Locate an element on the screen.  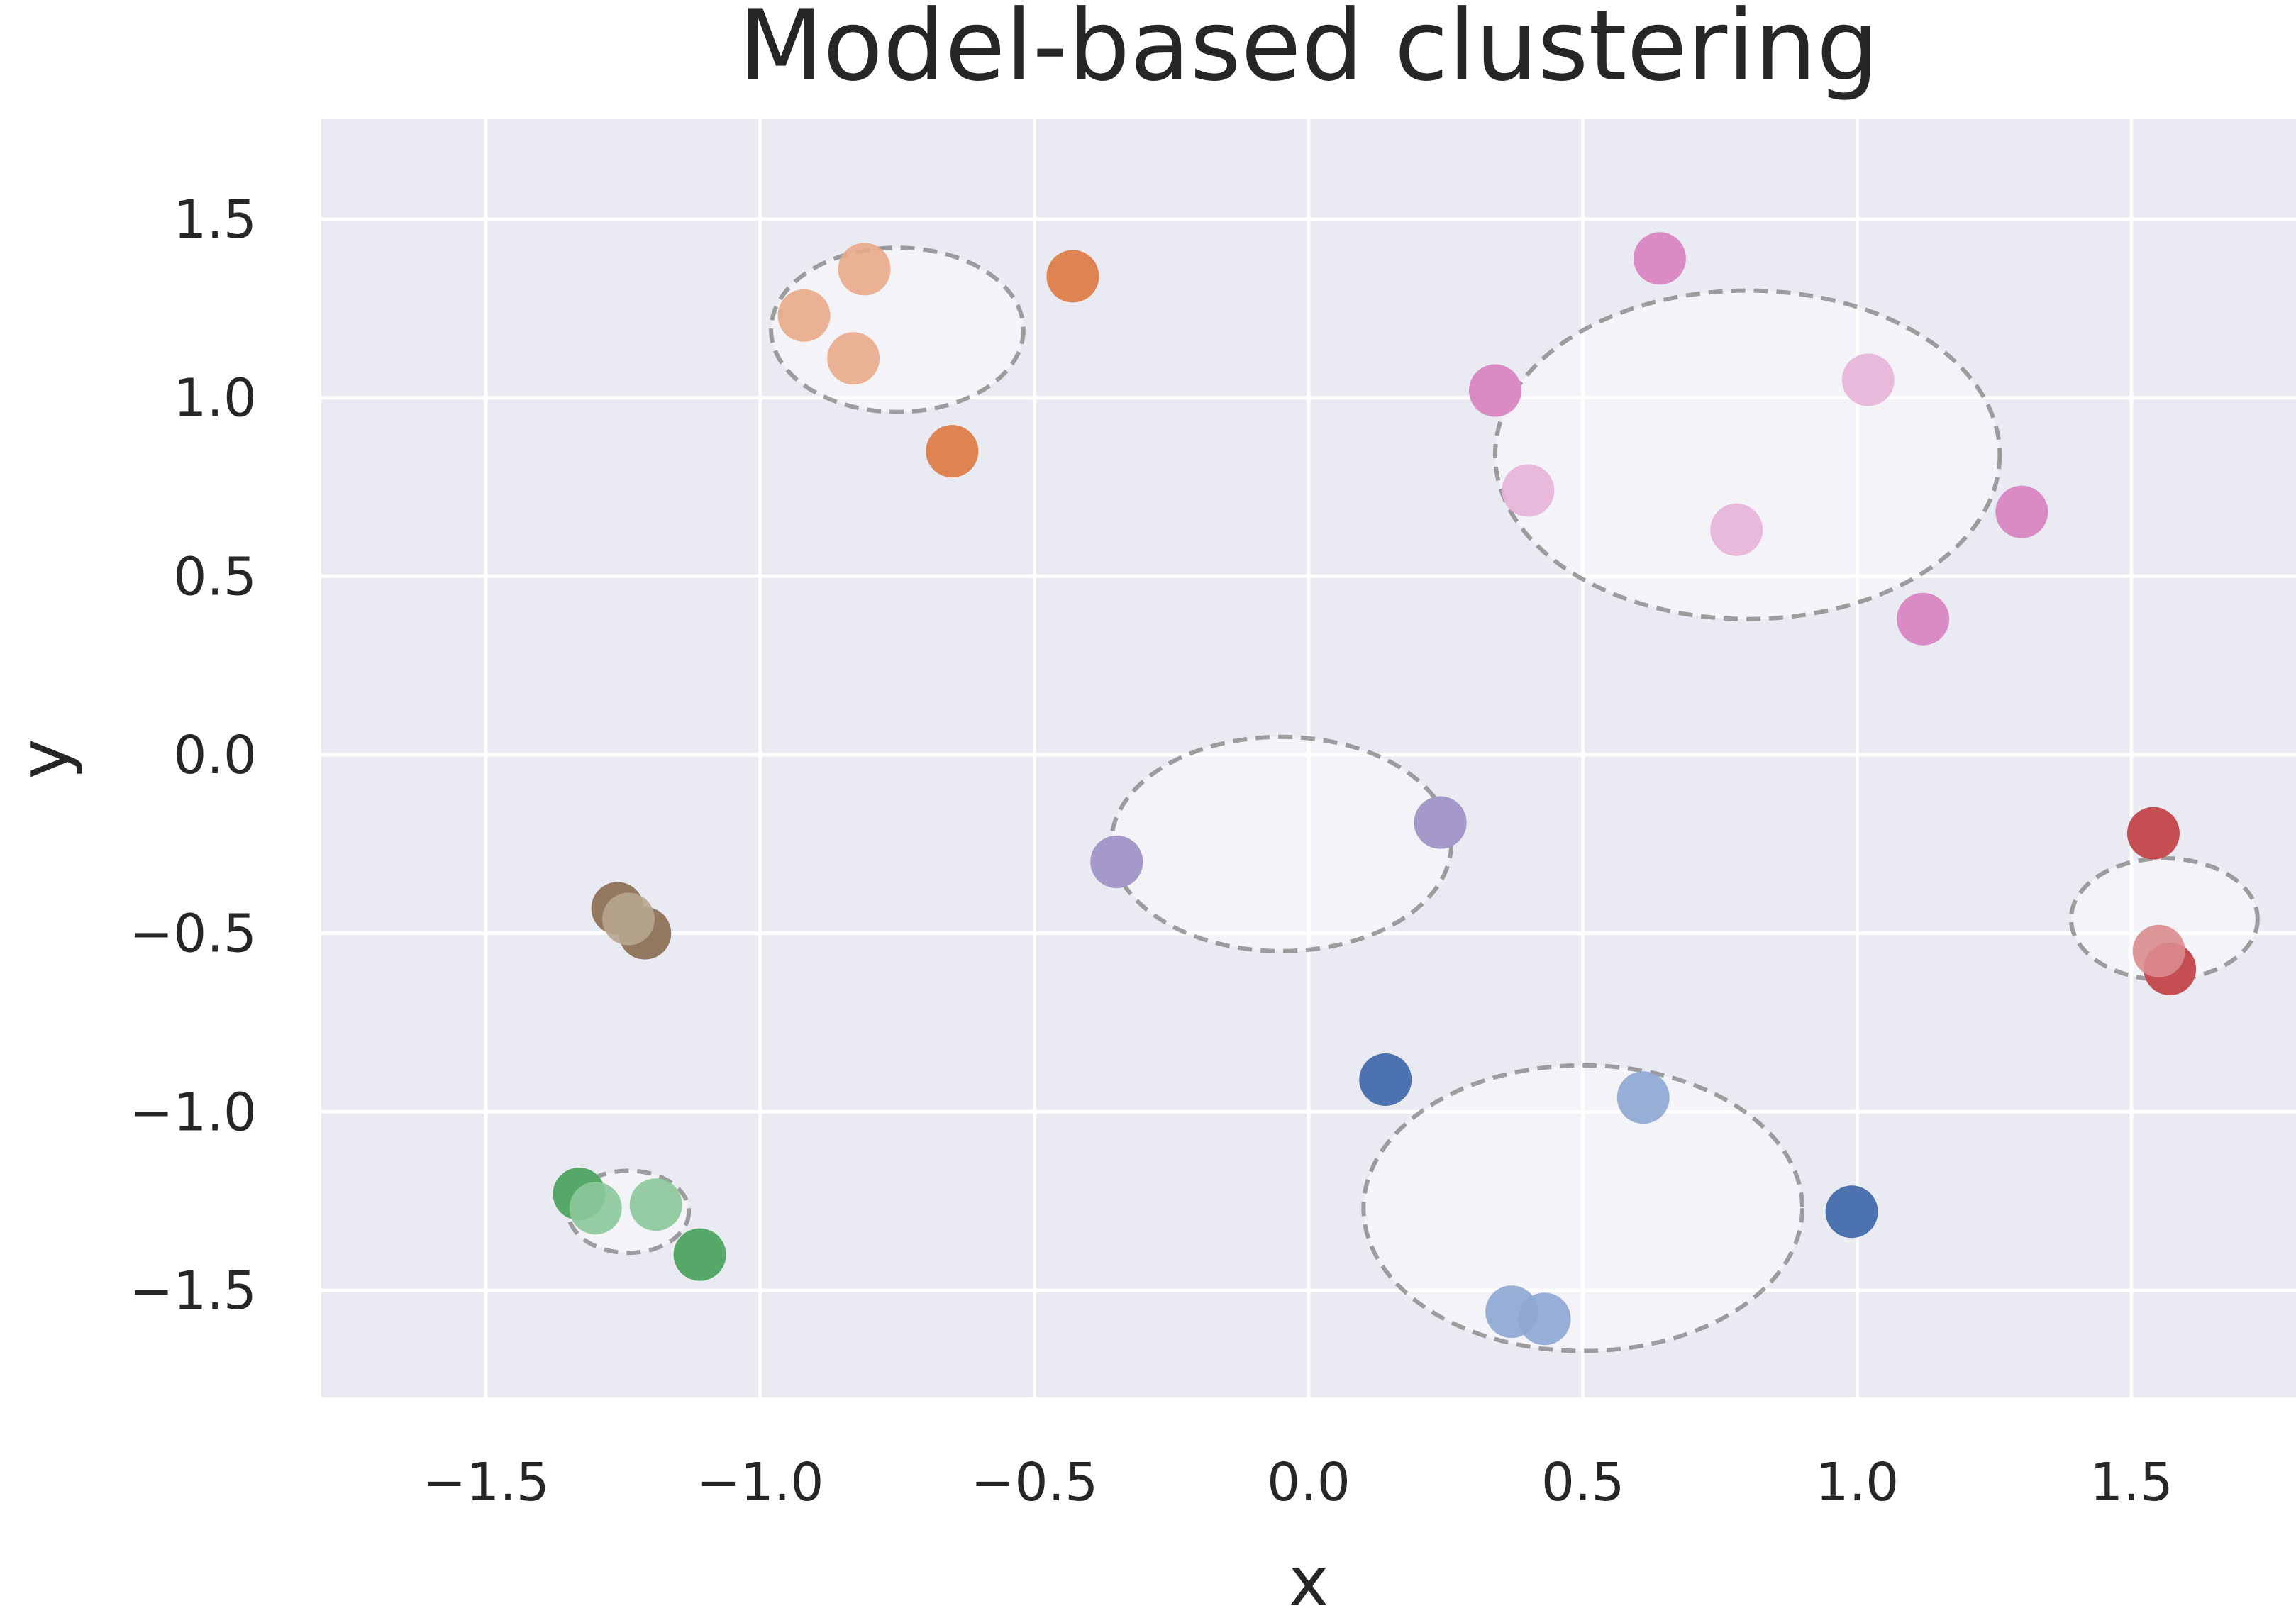
y-tick-label: 0.5 is located at coordinates (215, 576).